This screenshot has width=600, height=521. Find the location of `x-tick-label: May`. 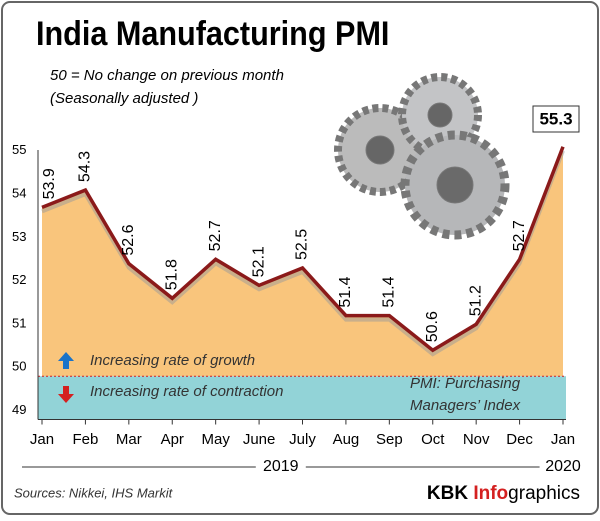

x-tick-label: May is located at coordinates (215, 439).